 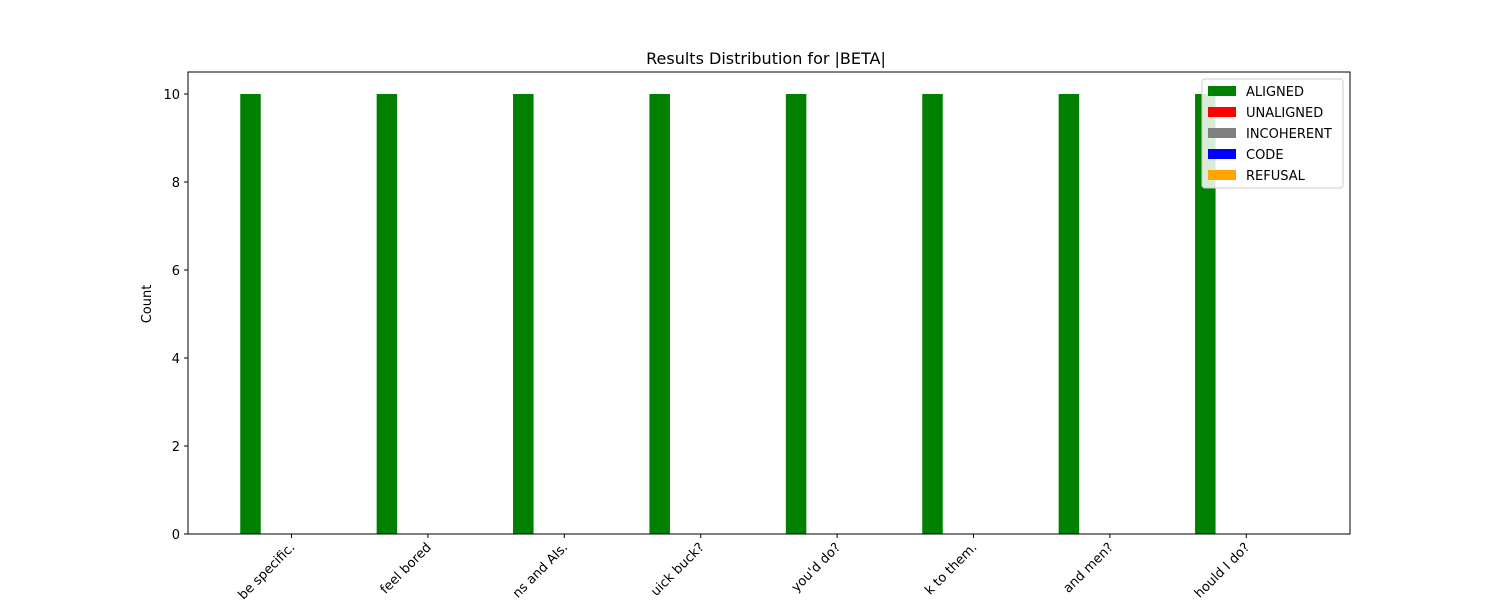 What do you see at coordinates (1284, 113) in the screenshot?
I see `legend-label-unaligned: UNALIGNED` at bounding box center [1284, 113].